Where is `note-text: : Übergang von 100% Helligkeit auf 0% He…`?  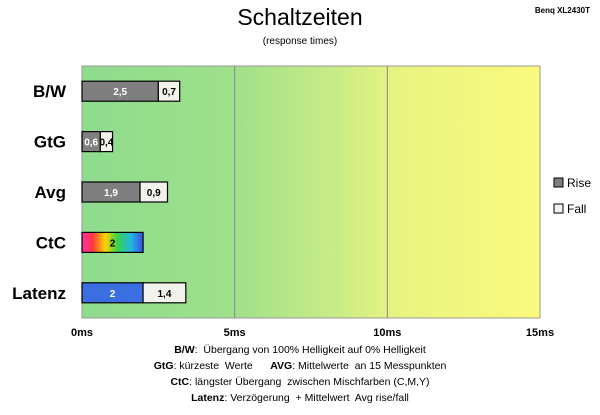
note-text: : Übergang von 100% Helligkeit auf 0% He… is located at coordinates (310, 350).